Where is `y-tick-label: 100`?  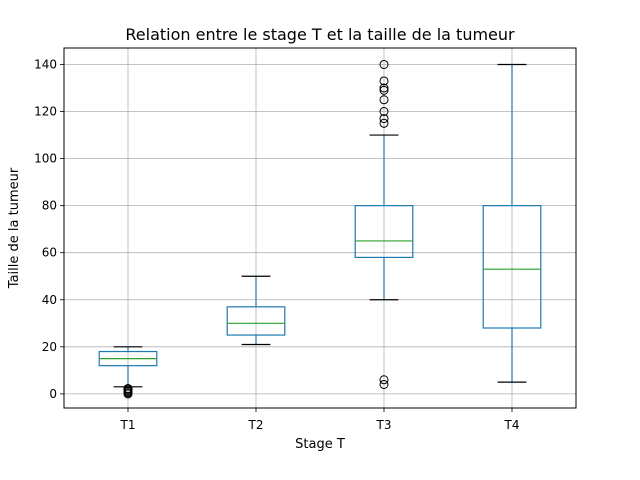 y-tick-label: 100 is located at coordinates (45, 159).